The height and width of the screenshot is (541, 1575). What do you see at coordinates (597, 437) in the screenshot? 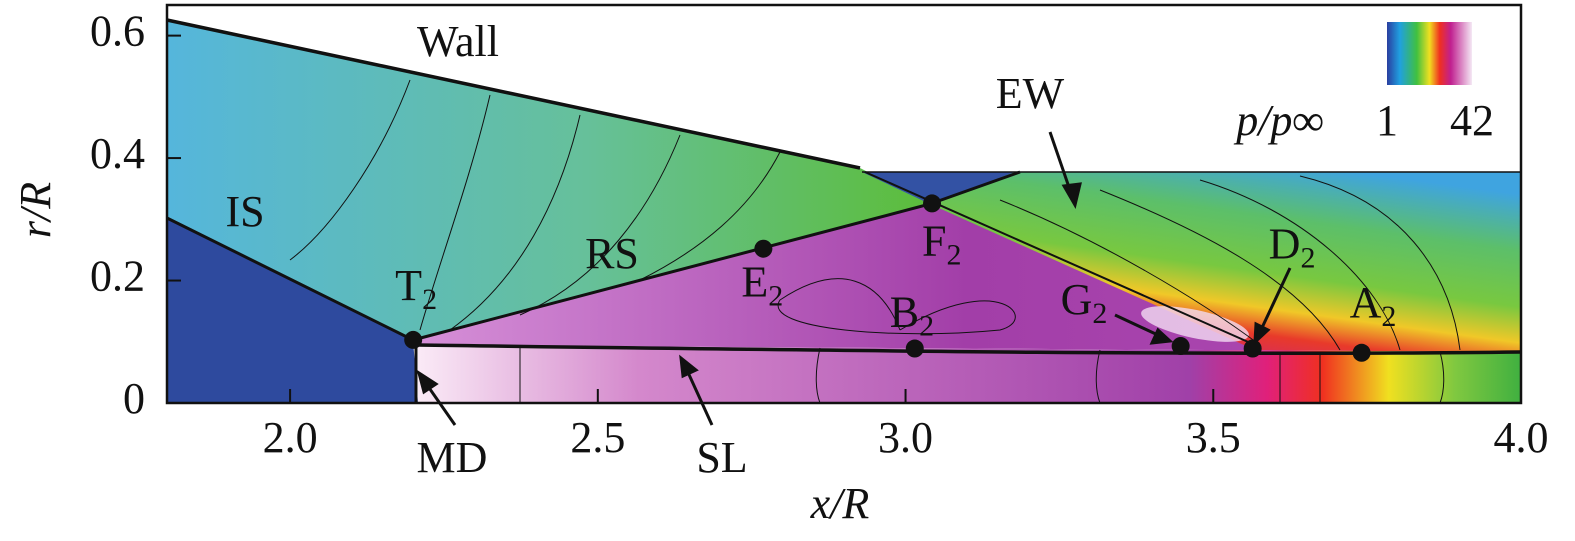
I see `x-tick-label: 2.5` at bounding box center [597, 437].